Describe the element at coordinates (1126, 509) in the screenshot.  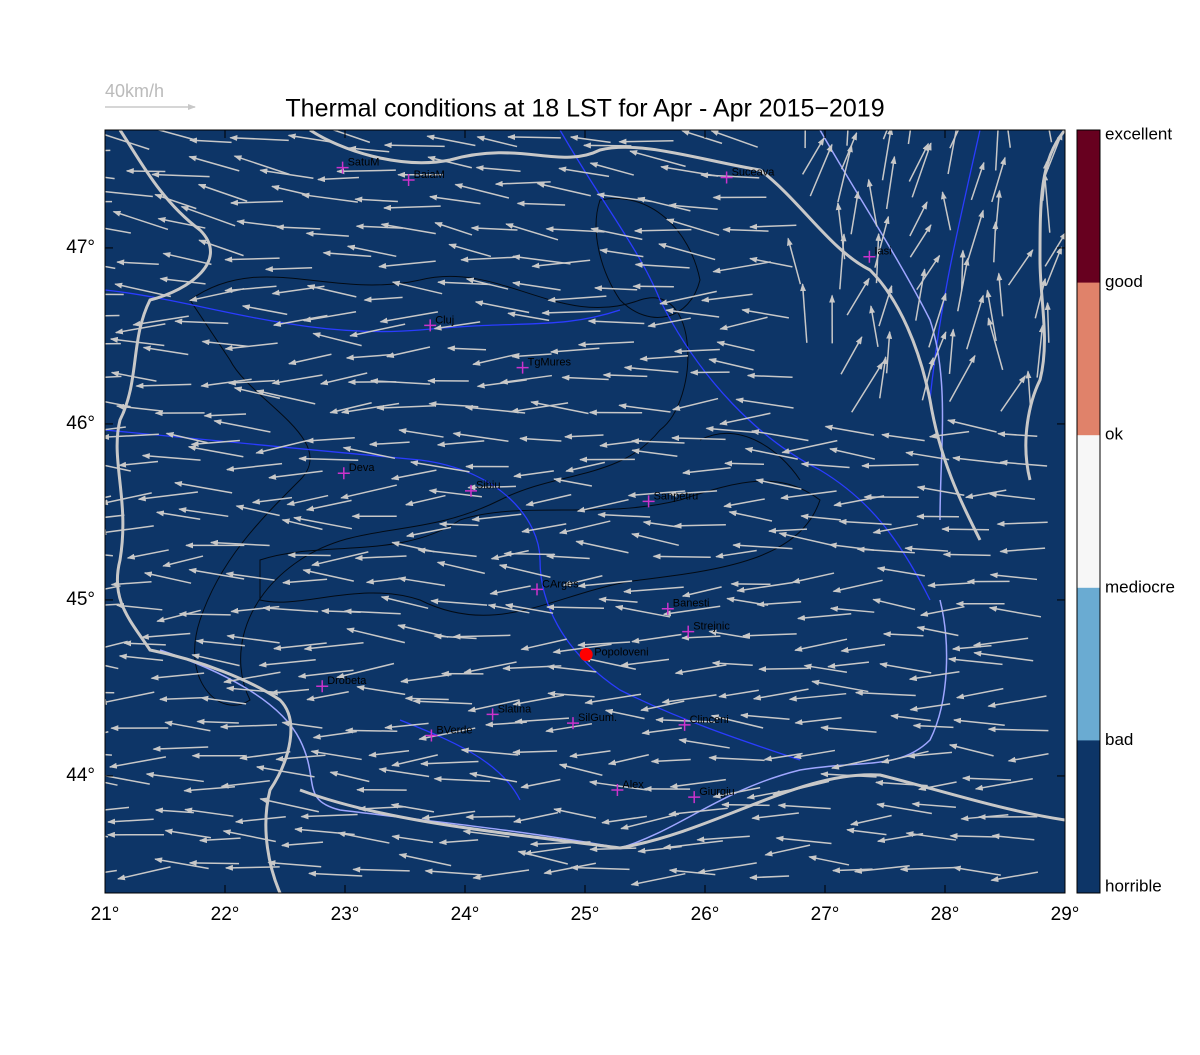
I see `colorbar: excellent good ok mediocre bad horrible` at that location.